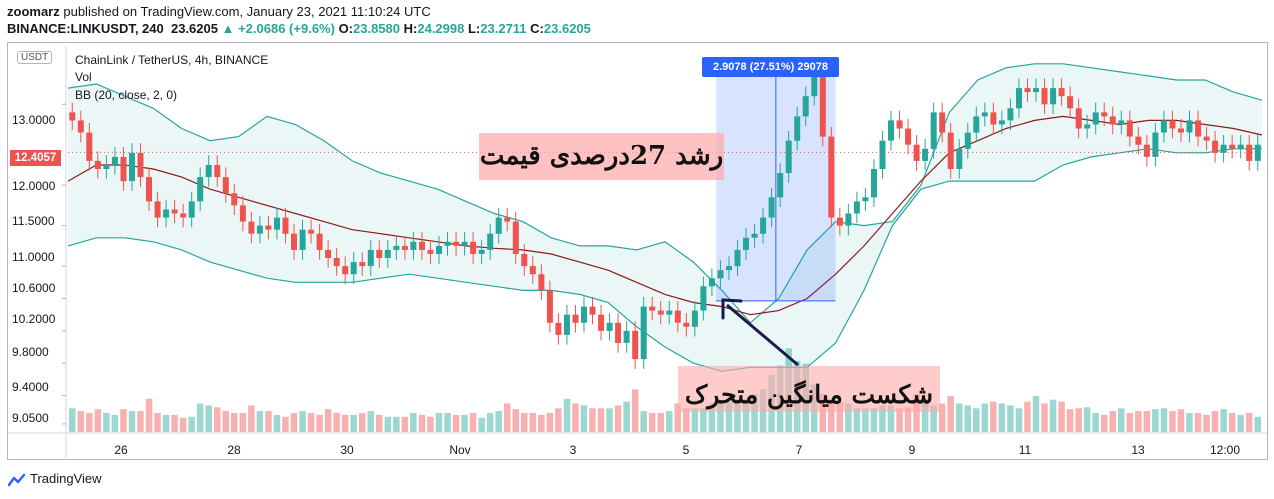 The width and height of the screenshot is (1274, 499). What do you see at coordinates (126, 95) in the screenshot?
I see `legend-bollinger: BB (20, close, 2, 0)` at bounding box center [126, 95].